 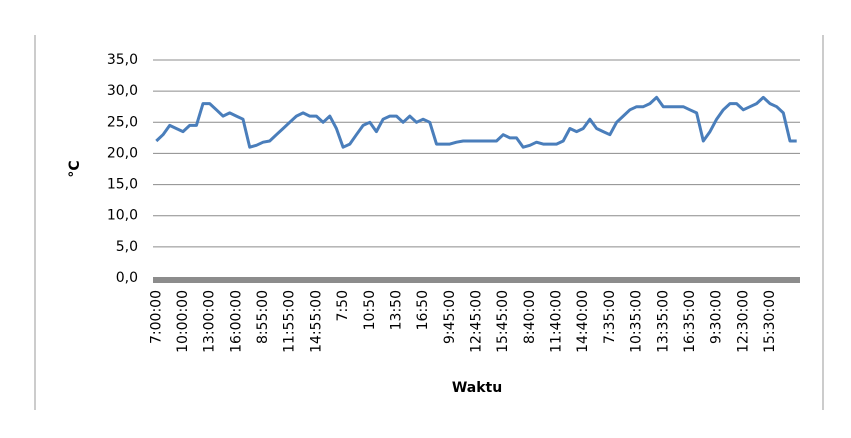 What do you see at coordinates (236, 321) in the screenshot?
I see `x-tick-label: 16:00:00` at bounding box center [236, 321].